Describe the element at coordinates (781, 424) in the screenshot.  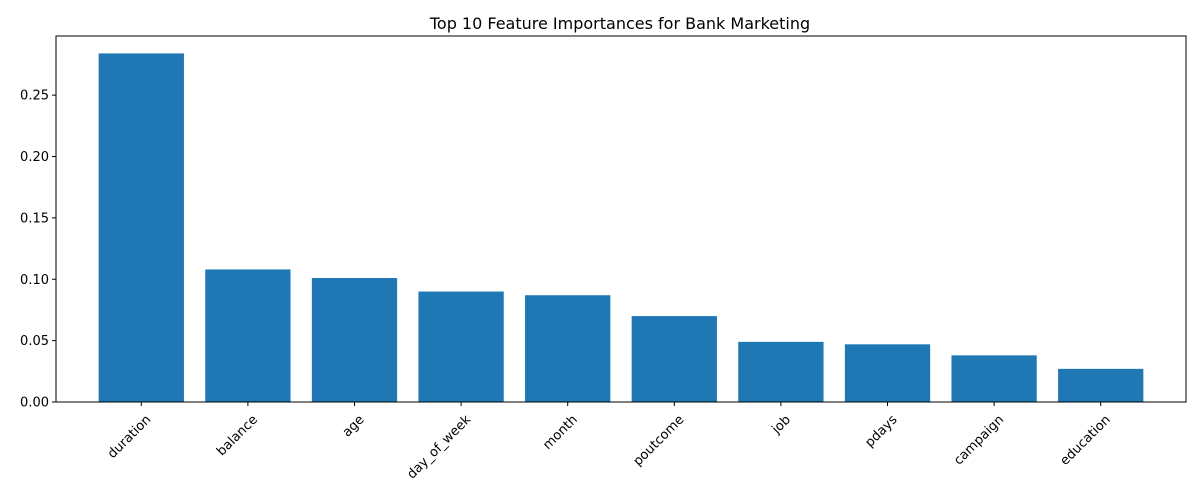
I see `x-tick-label-job: job` at that location.